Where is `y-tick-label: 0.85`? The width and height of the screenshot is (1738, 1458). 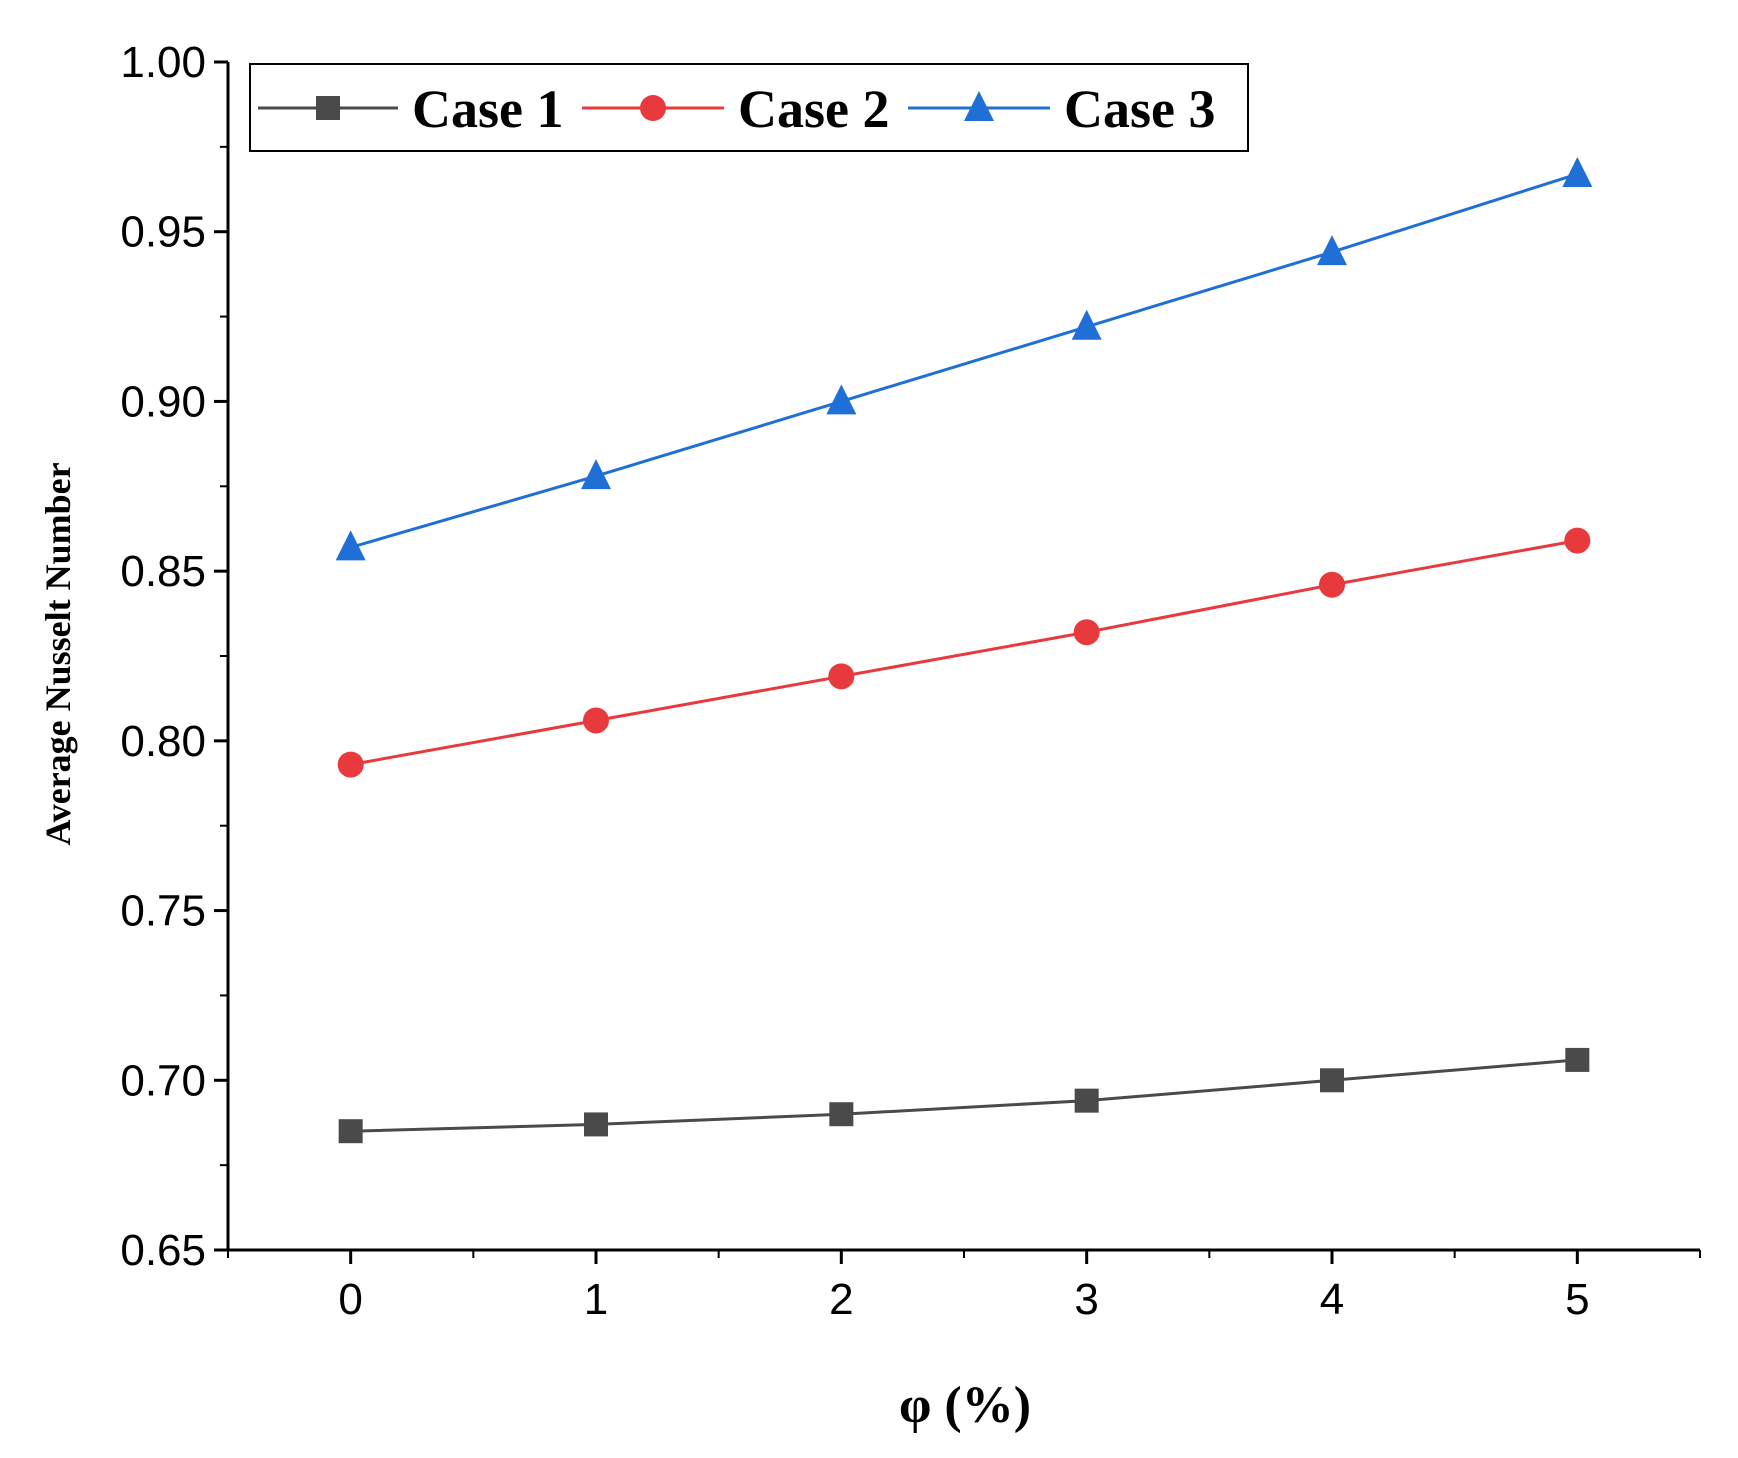 y-tick-label: 0.85 is located at coordinates (163, 571).